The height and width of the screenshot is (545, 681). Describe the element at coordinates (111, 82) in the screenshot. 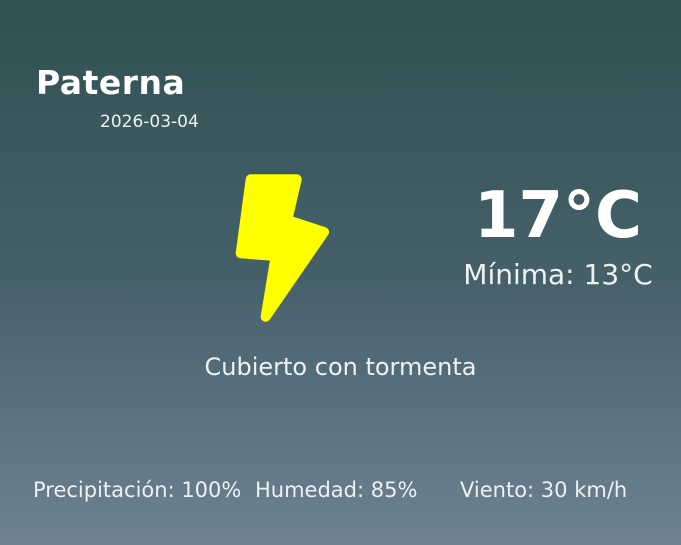

I see `location-title: Paterna` at that location.